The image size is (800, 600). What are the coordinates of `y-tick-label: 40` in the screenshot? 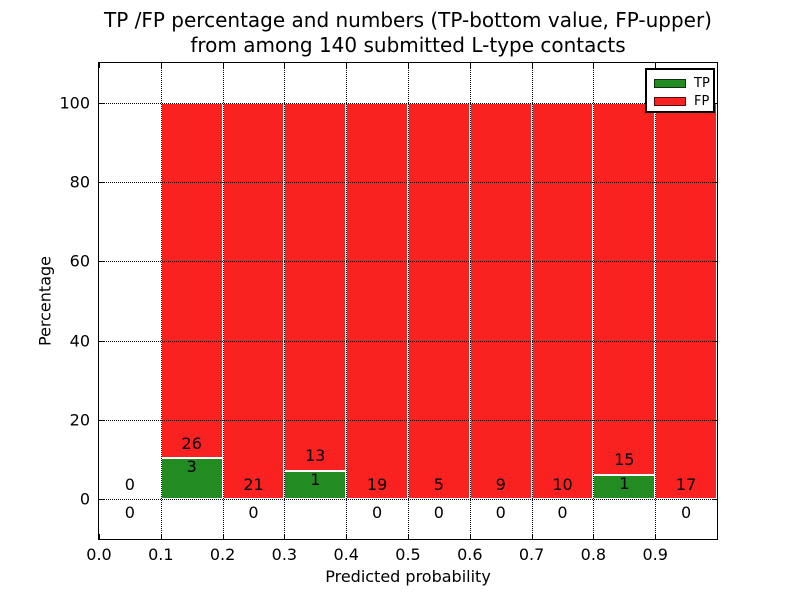 It's located at (79, 341).